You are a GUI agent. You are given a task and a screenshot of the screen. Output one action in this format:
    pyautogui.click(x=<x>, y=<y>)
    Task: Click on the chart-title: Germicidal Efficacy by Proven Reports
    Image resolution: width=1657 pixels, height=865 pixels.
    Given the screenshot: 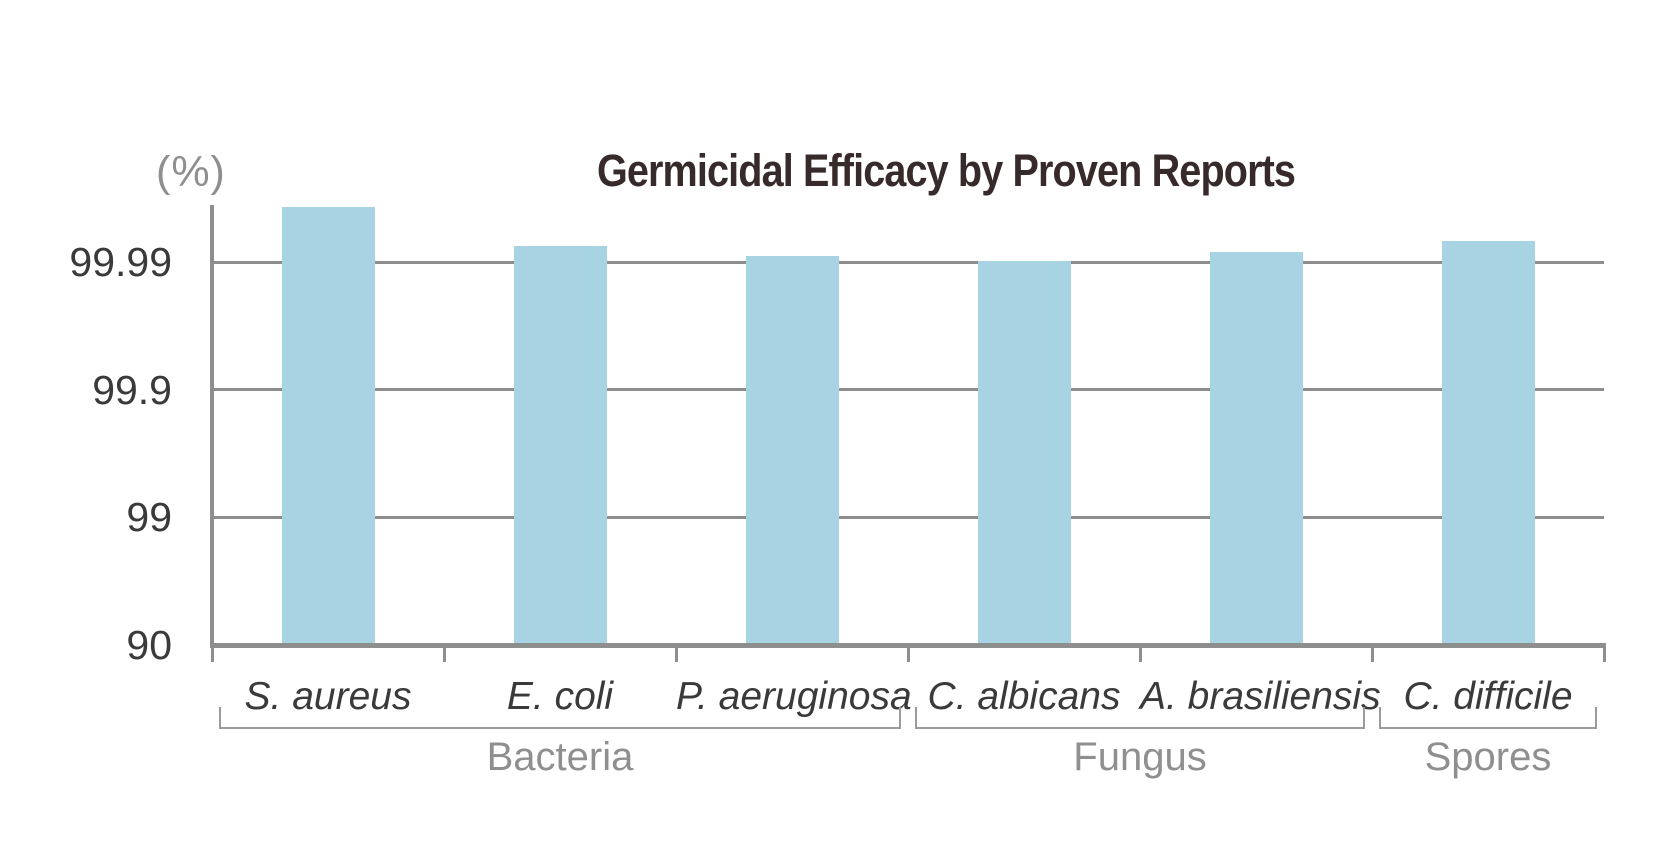 What is the action you would take?
    pyautogui.click(x=945, y=171)
    